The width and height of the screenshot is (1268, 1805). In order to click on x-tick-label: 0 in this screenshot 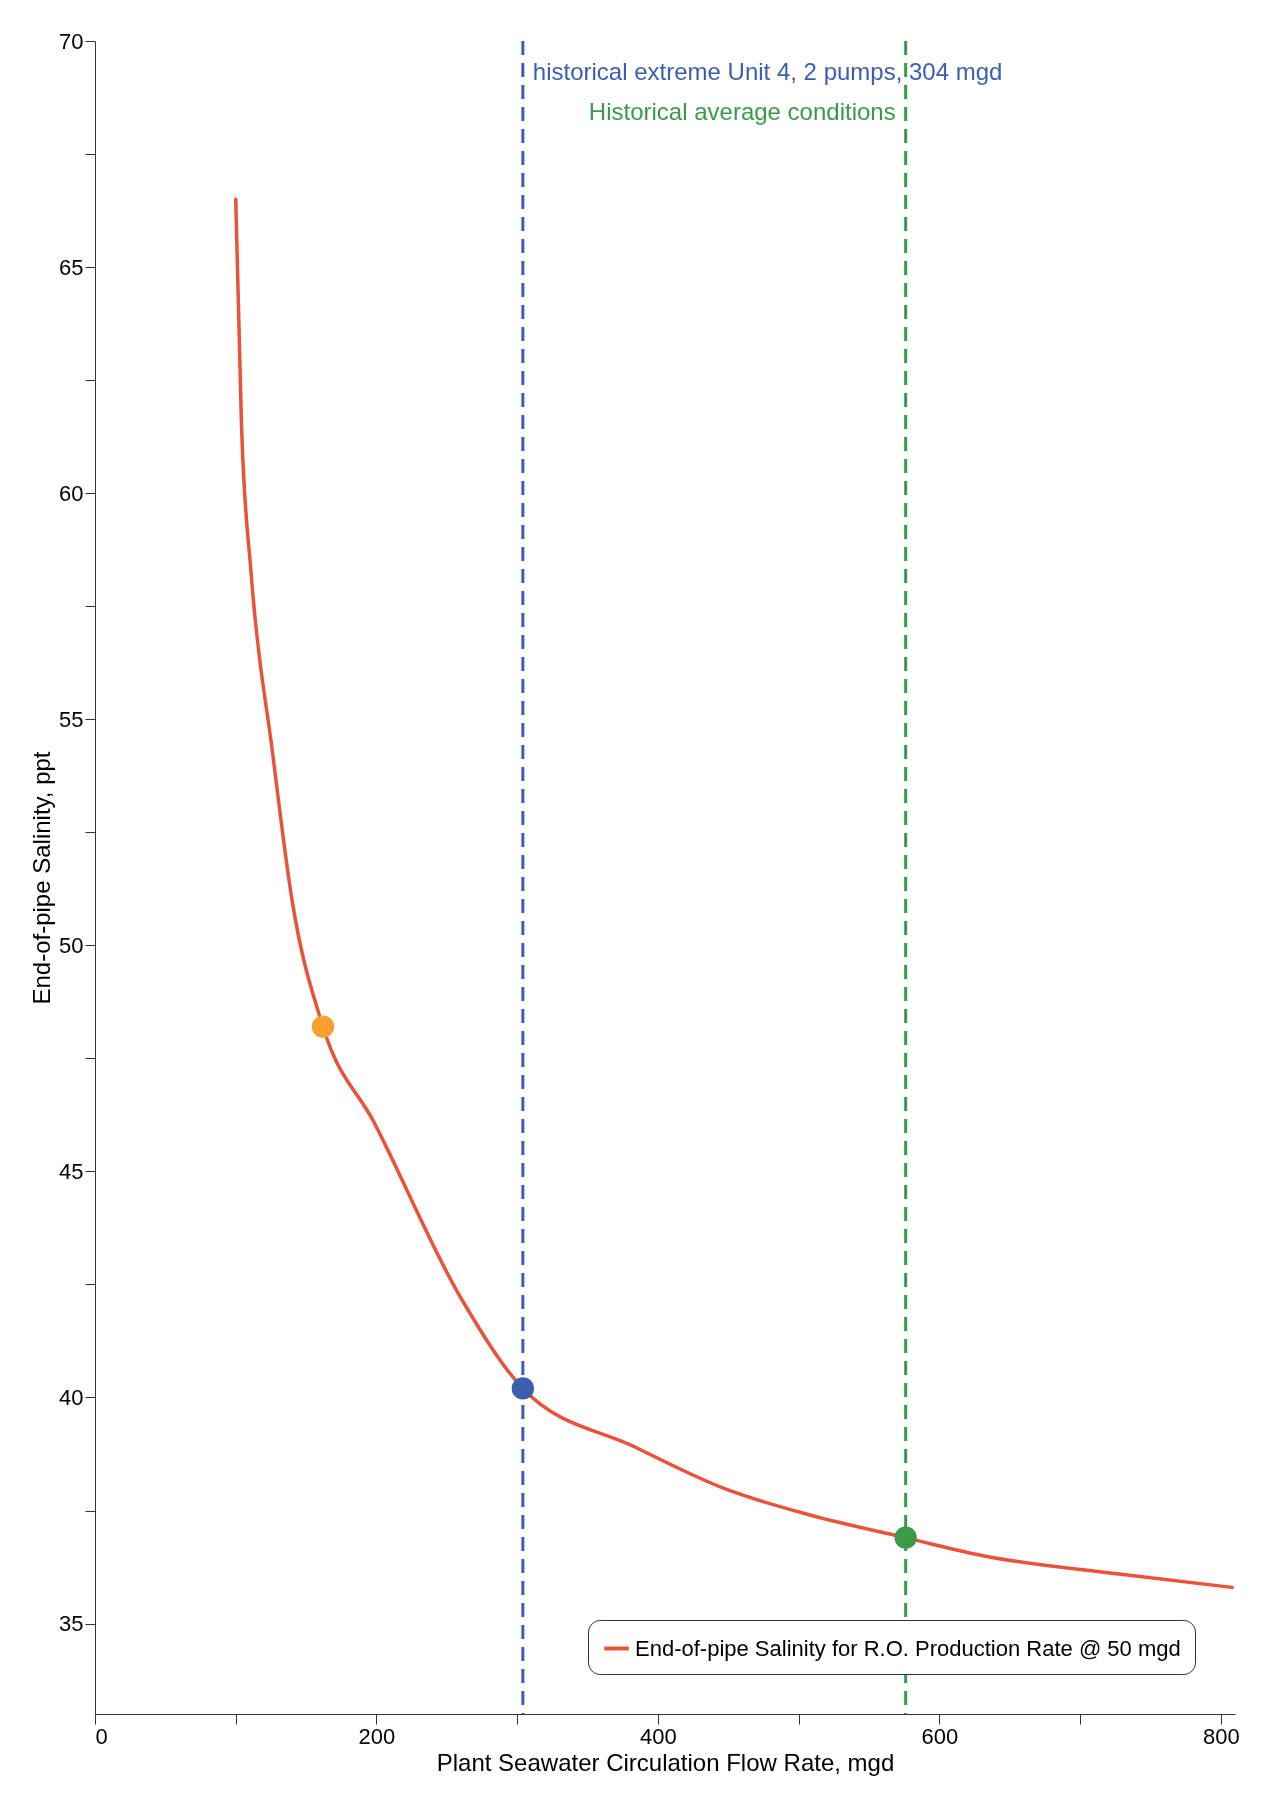, I will do `click(101, 1736)`.